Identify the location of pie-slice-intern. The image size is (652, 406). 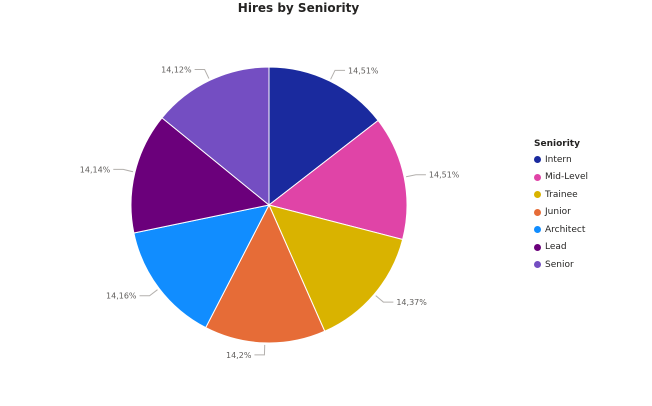
(323, 136).